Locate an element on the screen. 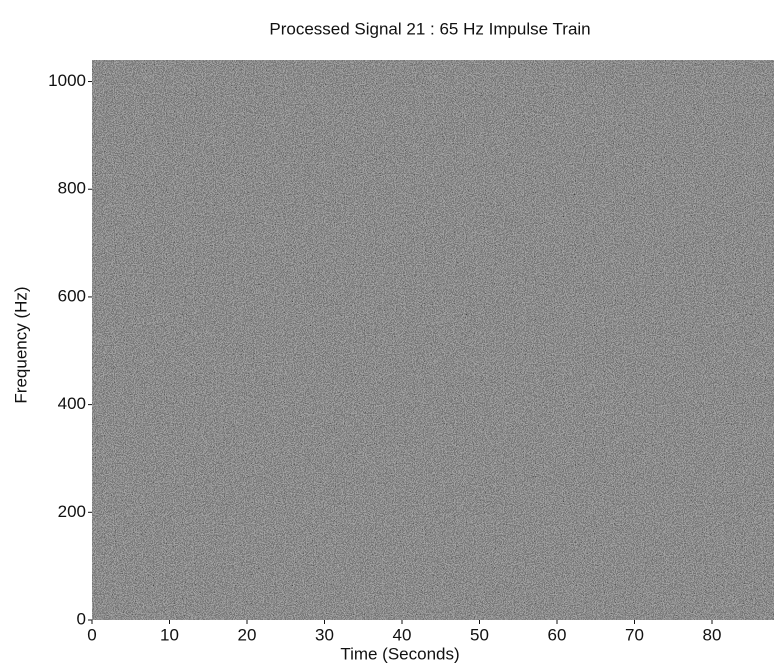 Image resolution: width=780 pixels, height=669 pixels. y-tick-label: 200 is located at coordinates (72, 511).